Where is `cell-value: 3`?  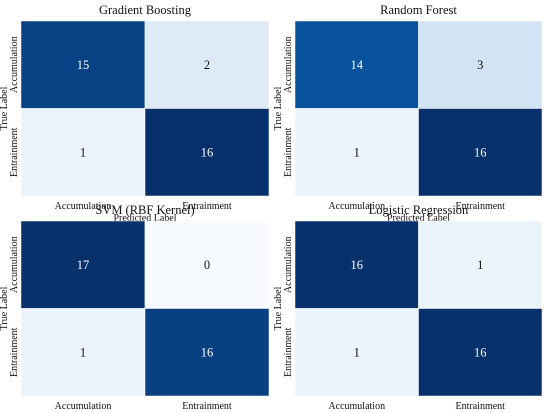
cell-value: 3 is located at coordinates (480, 65).